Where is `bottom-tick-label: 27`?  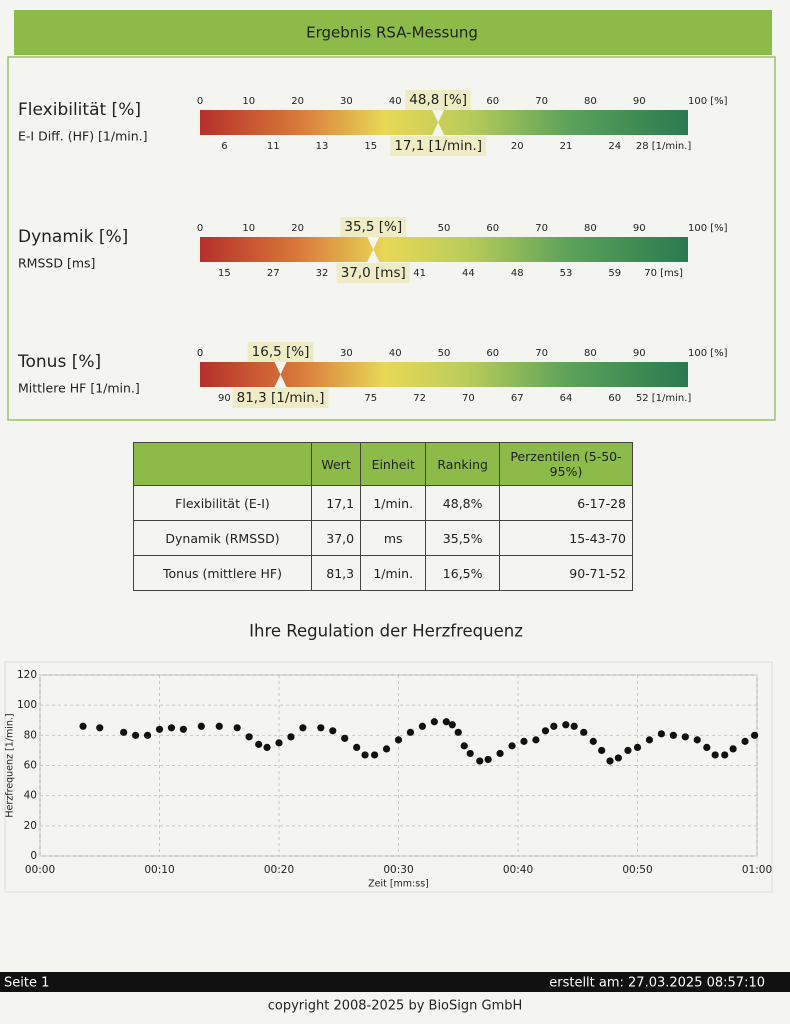
bottom-tick-label: 27 is located at coordinates (273, 273).